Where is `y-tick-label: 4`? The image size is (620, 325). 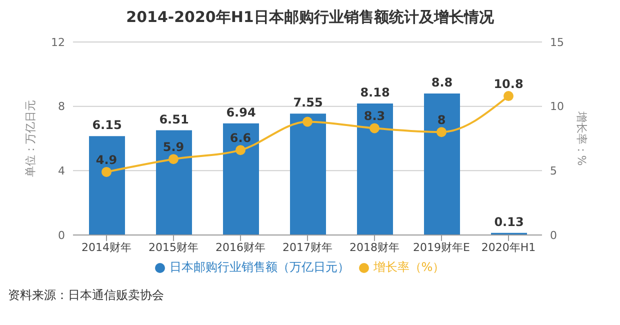
y-tick-label: 4 is located at coordinates (61, 171).